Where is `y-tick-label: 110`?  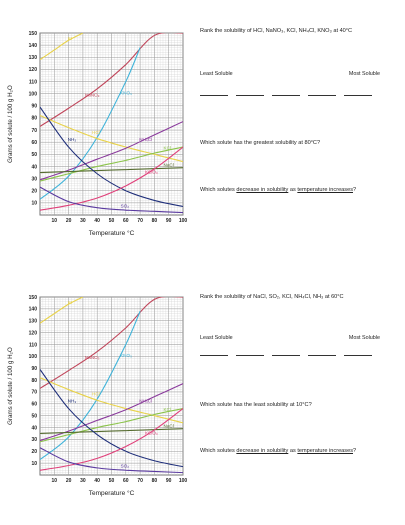 y-tick-label: 110 is located at coordinates (33, 82).